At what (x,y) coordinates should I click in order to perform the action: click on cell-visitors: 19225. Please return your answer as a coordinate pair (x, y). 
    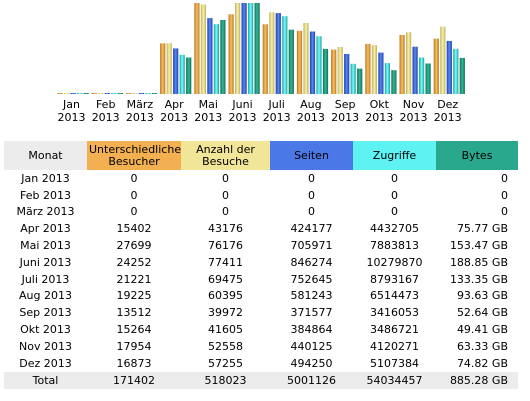
    Looking at the image, I should click on (134, 296).